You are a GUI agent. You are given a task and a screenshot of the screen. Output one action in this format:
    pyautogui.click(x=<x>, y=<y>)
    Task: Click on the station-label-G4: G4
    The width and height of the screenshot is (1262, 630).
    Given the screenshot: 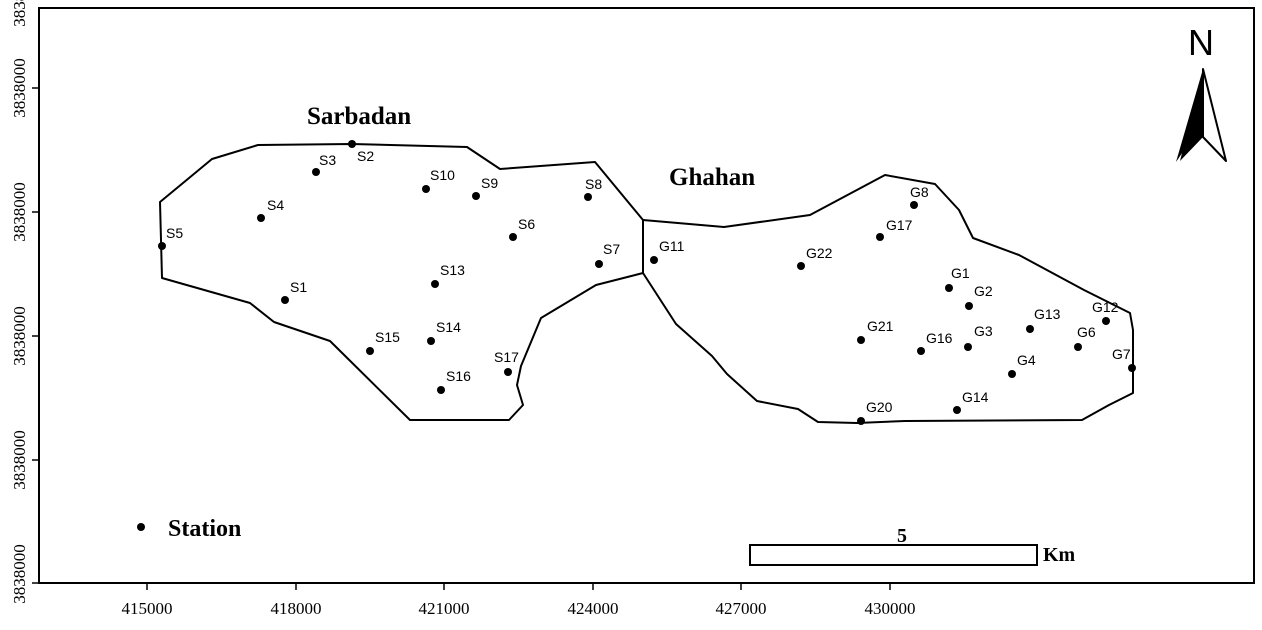 What is the action you would take?
    pyautogui.click(x=1026, y=360)
    